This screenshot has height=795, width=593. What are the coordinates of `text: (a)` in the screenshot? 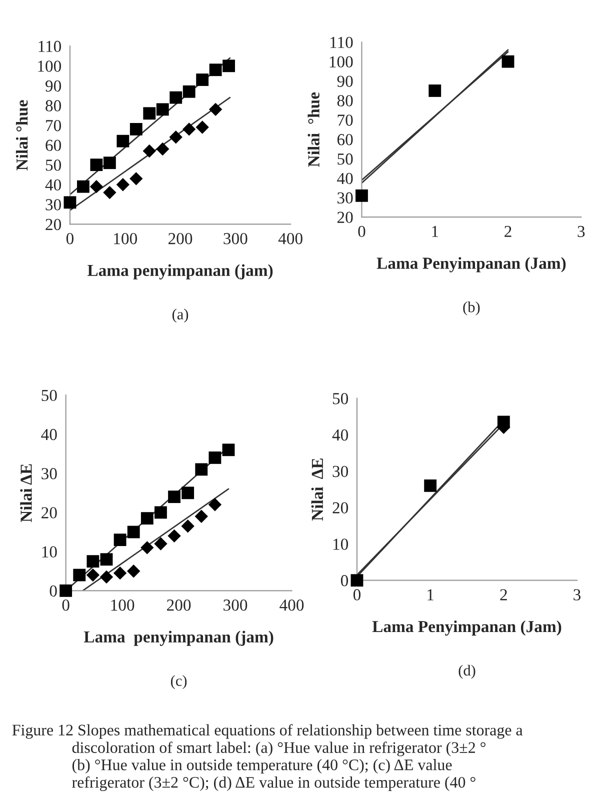 It's located at (180, 315).